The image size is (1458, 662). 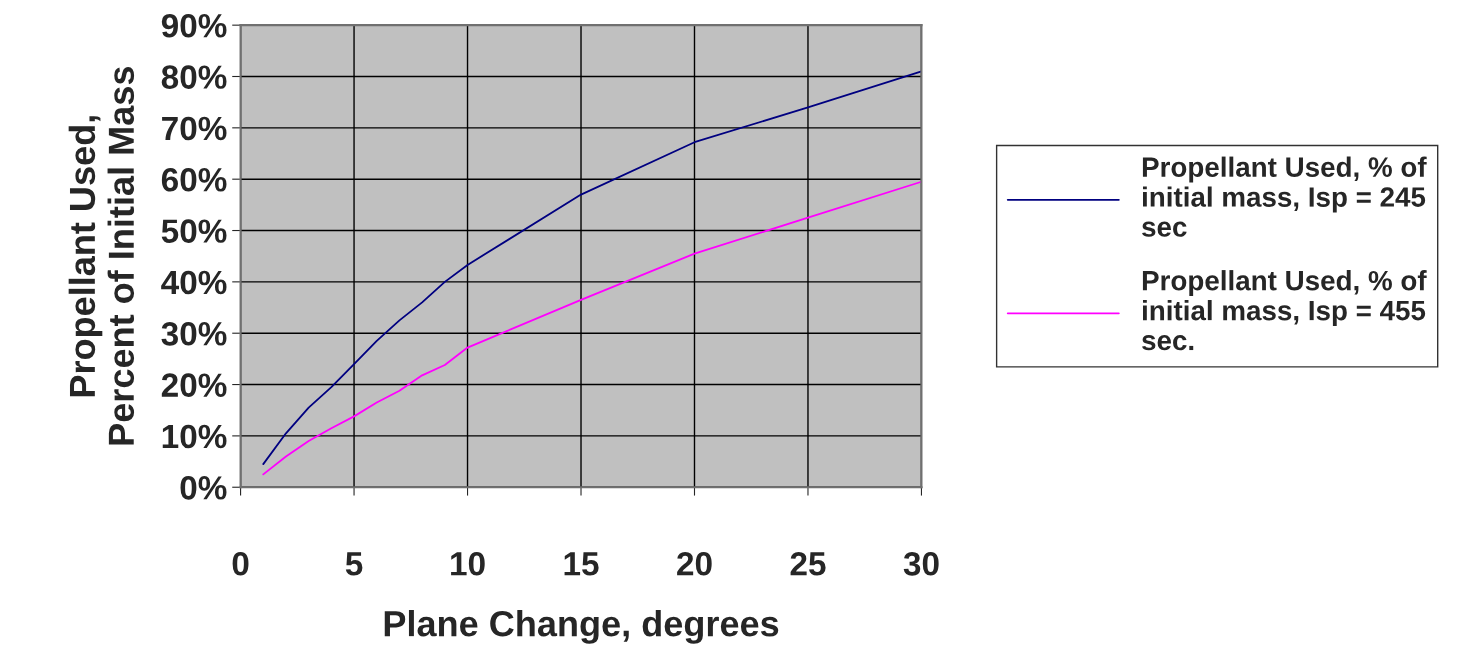 I want to click on x-tick-label: 0, so click(x=240, y=564).